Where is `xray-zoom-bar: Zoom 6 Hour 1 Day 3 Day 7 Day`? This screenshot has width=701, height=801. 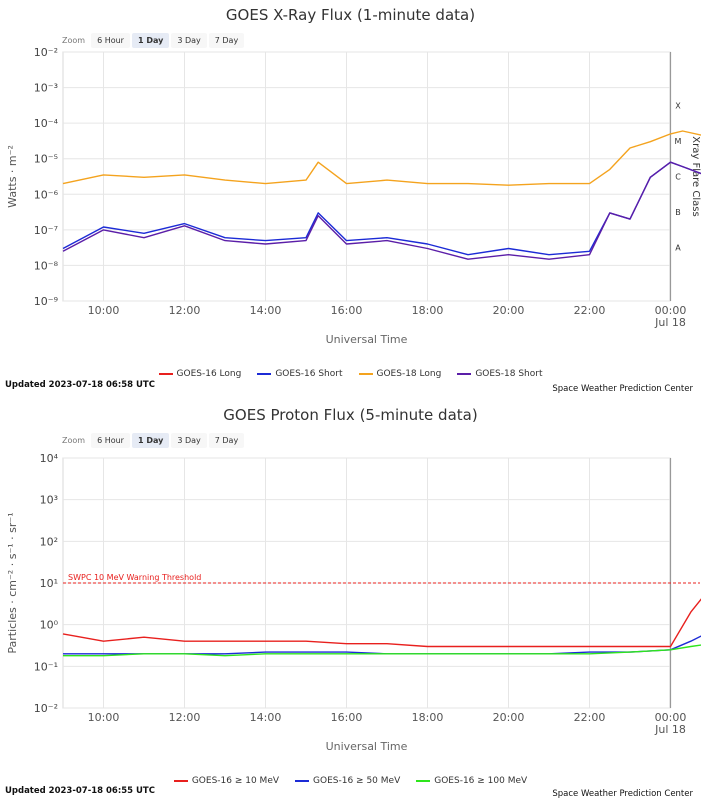
xray-zoom-bar: Zoom 6 Hour 1 Day 3 Day 7 Day is located at coordinates (154, 40).